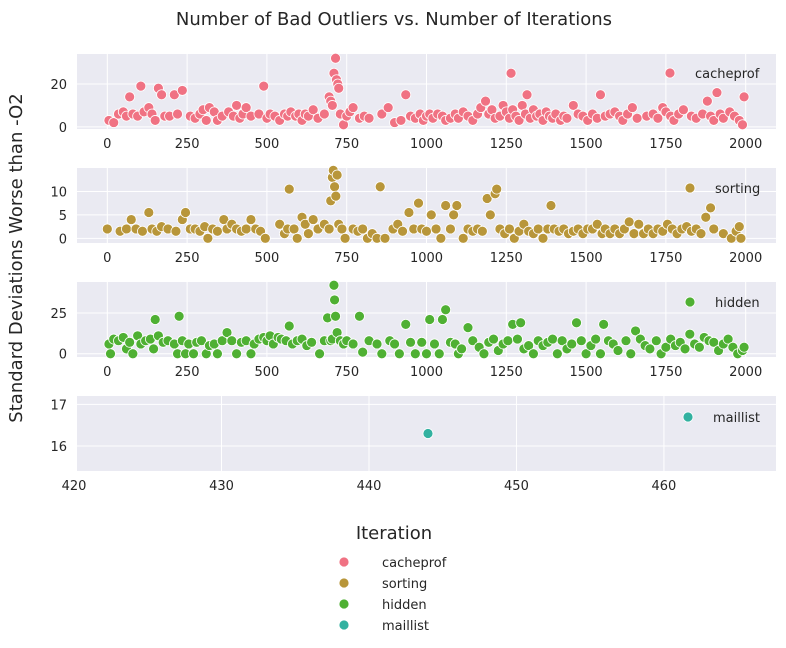 The image size is (786, 648). What do you see at coordinates (63, 239) in the screenshot?
I see `y-tick-label-sorting: 0` at bounding box center [63, 239].